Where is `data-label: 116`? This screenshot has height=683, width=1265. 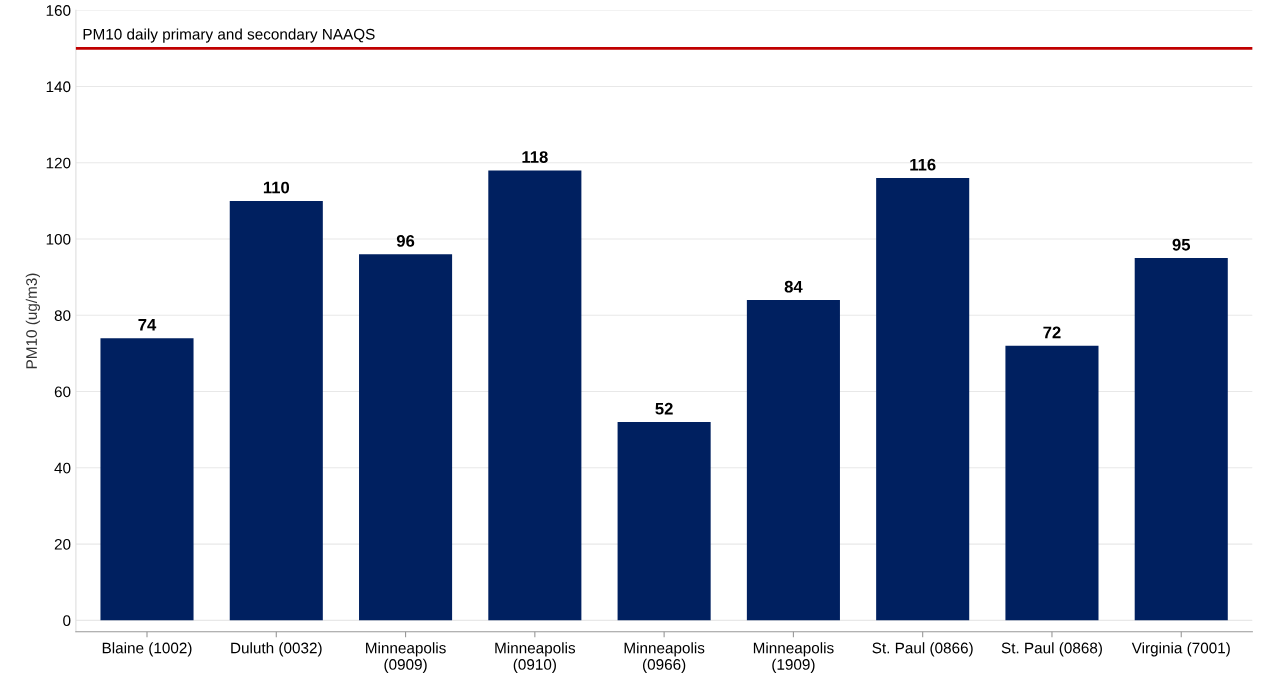 data-label: 116 is located at coordinates (923, 164).